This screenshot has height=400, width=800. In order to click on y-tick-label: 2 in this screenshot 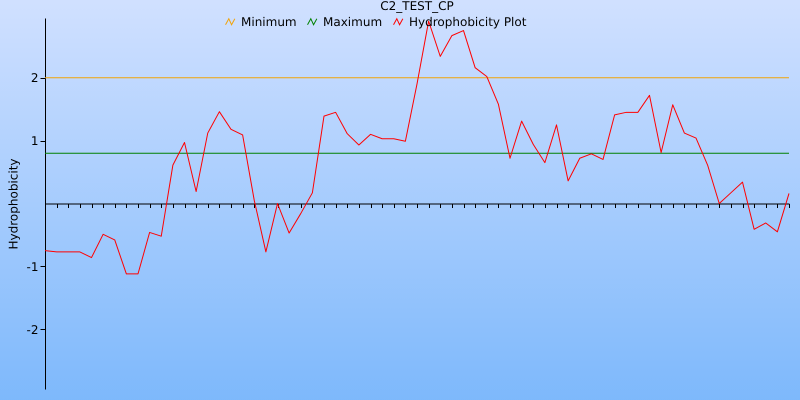, I will do `click(34, 78)`.